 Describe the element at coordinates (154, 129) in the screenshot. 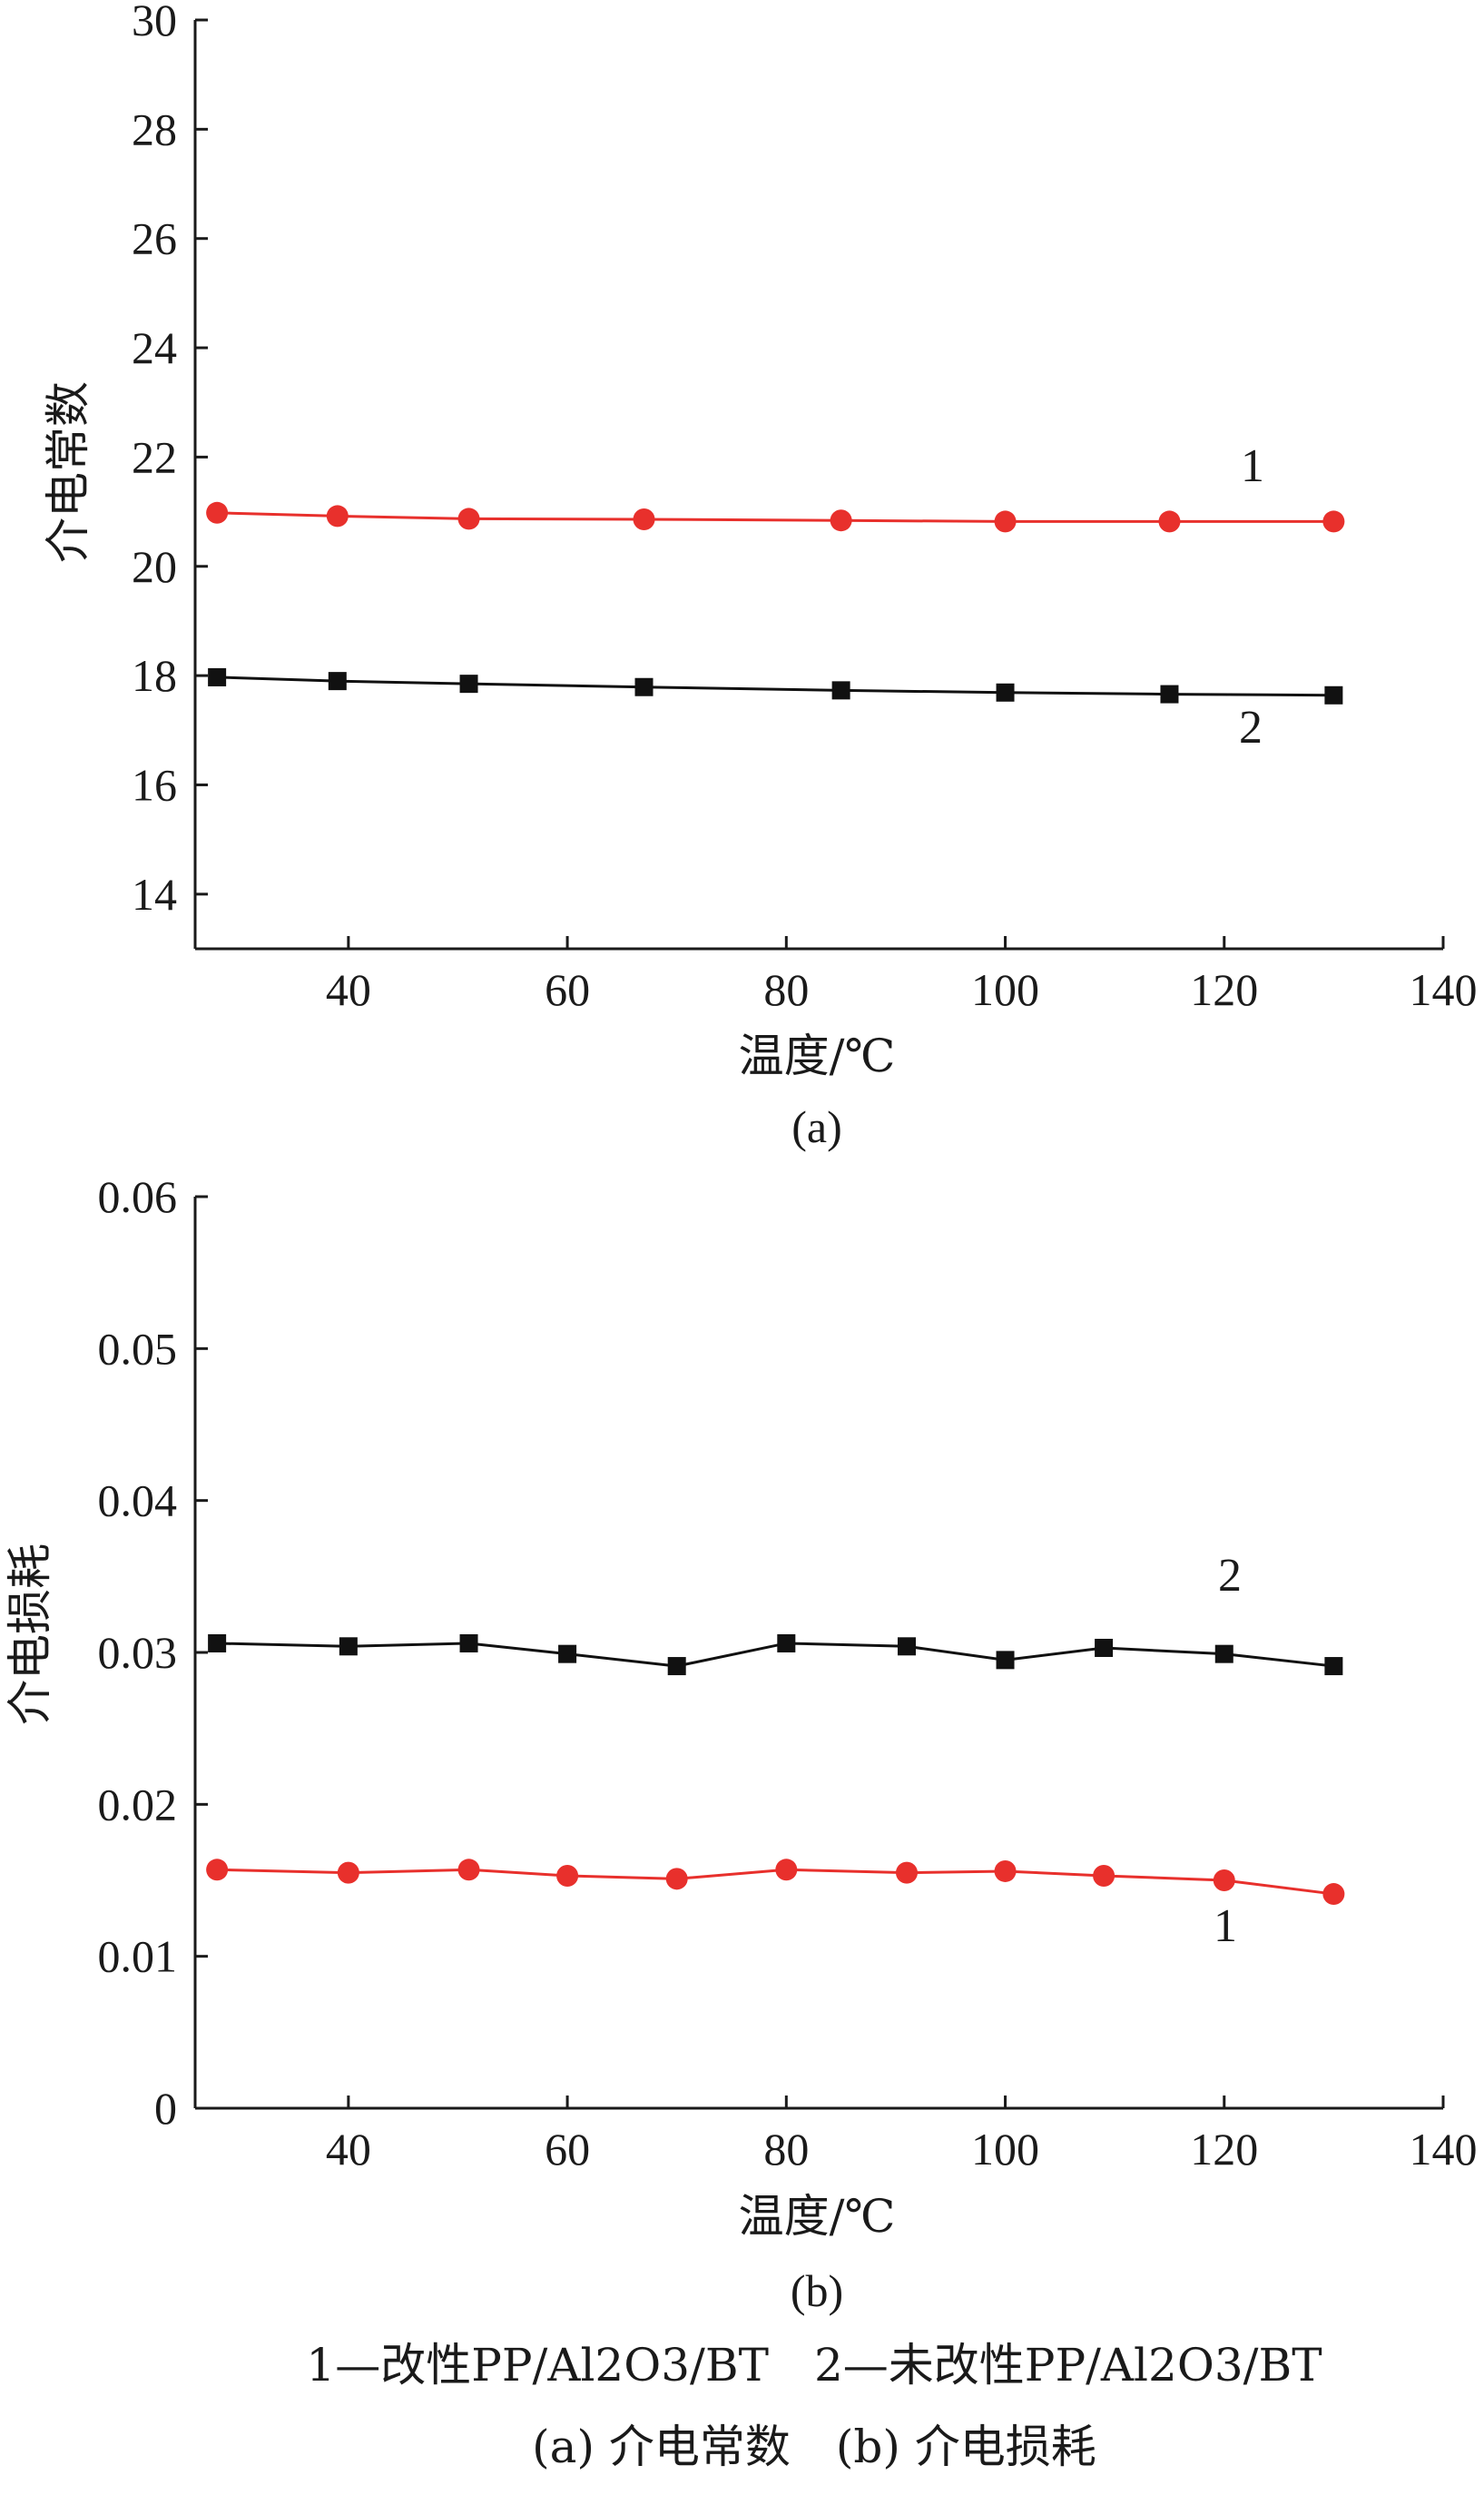

I see `y-tick-label: 28` at that location.